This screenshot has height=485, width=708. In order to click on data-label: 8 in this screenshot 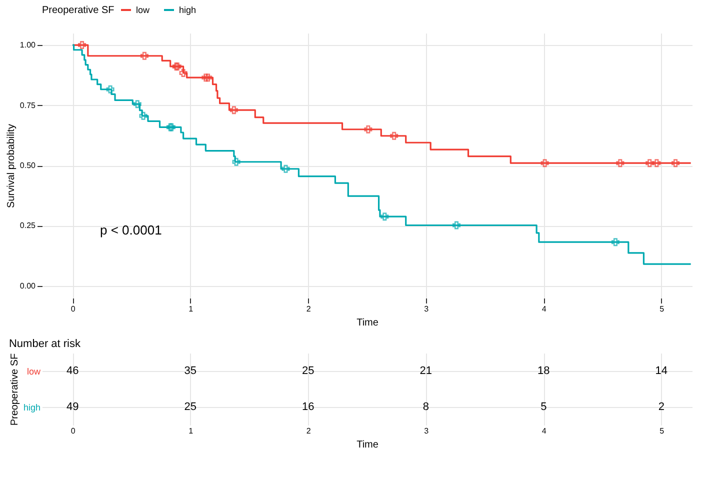, I will do `click(425, 407)`.